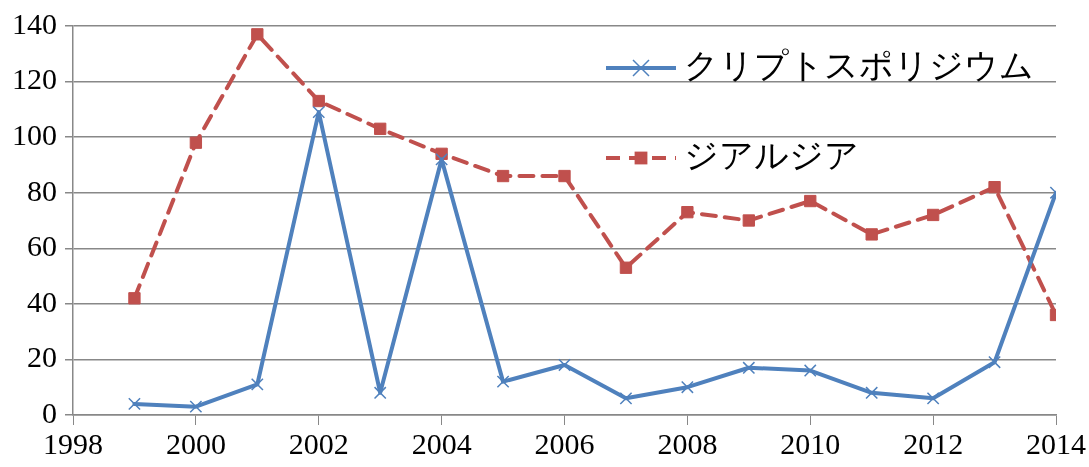  I want to click on x-tick-label: 2014, so click(1056, 443).